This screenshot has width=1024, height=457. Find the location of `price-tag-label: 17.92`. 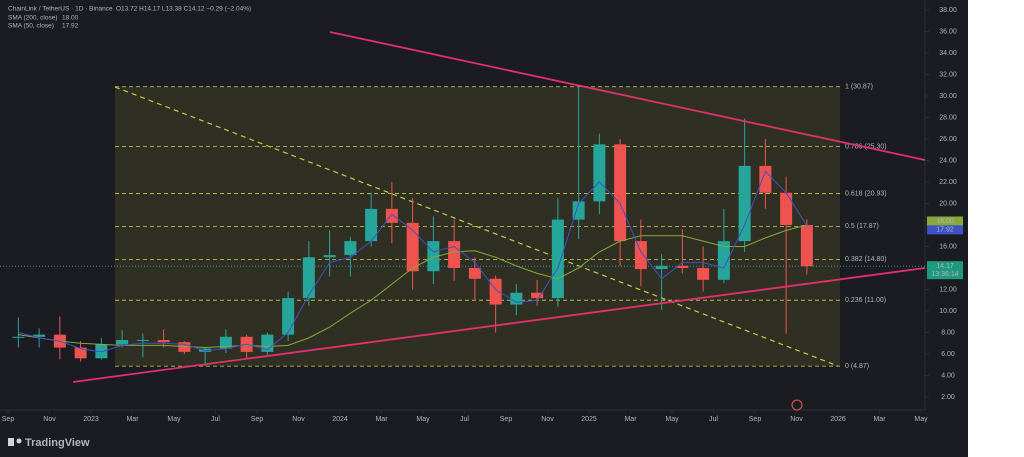

price-tag-label: 17.92 is located at coordinates (945, 230).